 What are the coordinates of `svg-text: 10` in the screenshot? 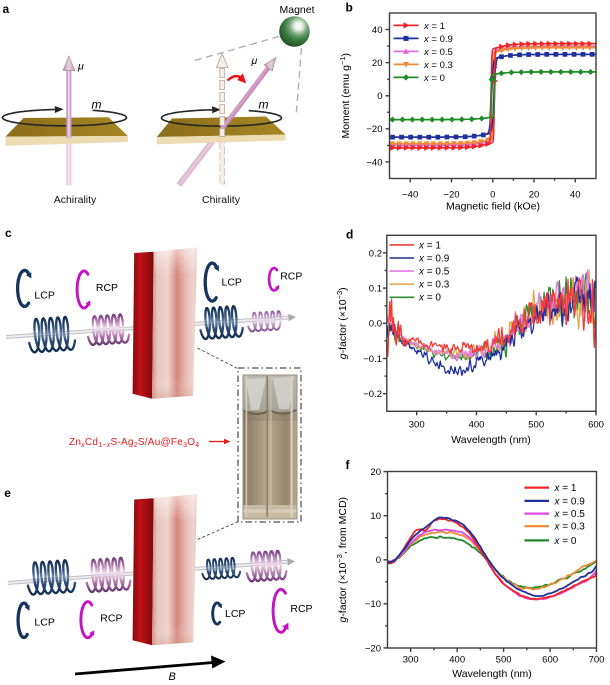 It's located at (375, 516).